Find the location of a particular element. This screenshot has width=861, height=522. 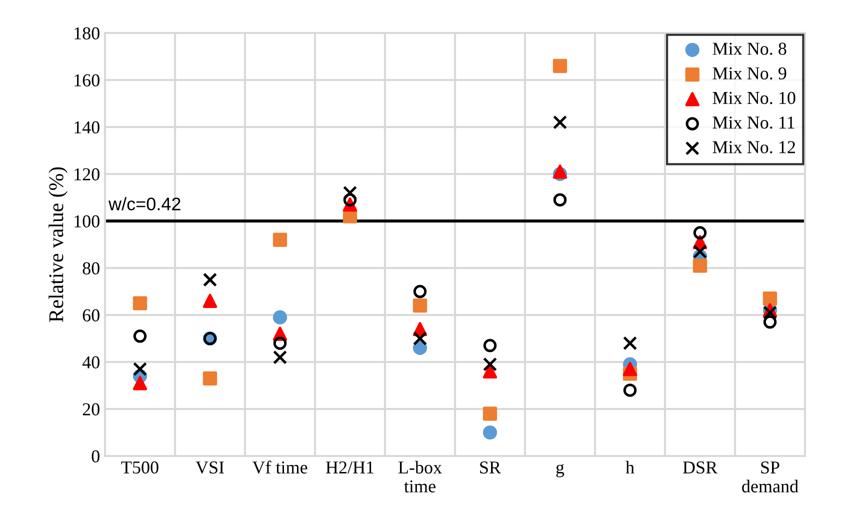

y-tick-label: 120 is located at coordinates (87, 174).